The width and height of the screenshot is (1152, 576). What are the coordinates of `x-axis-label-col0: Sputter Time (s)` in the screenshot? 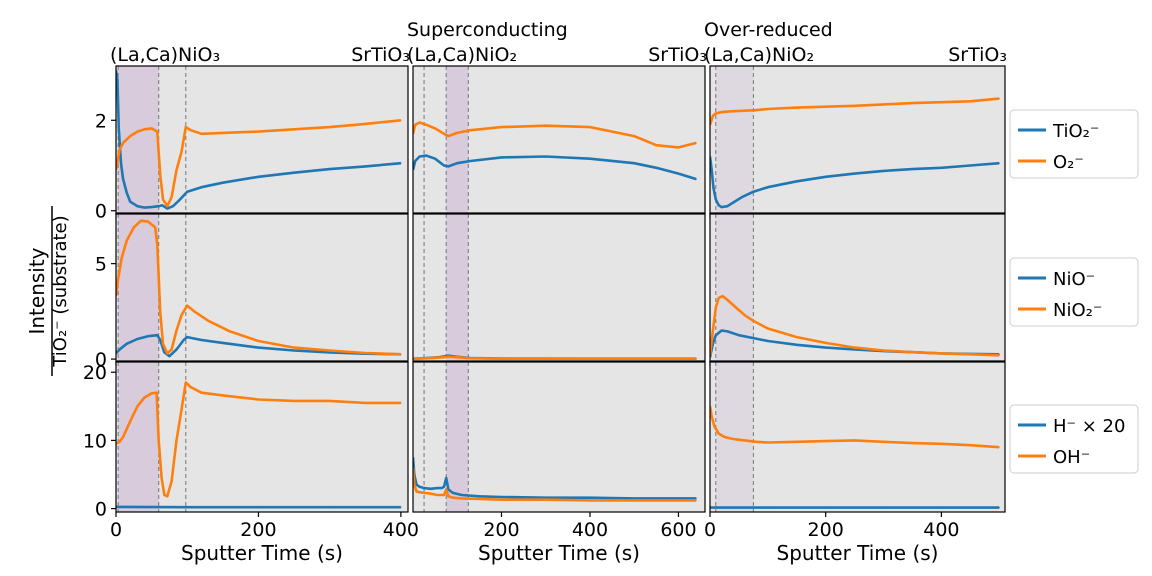 It's located at (262, 553).